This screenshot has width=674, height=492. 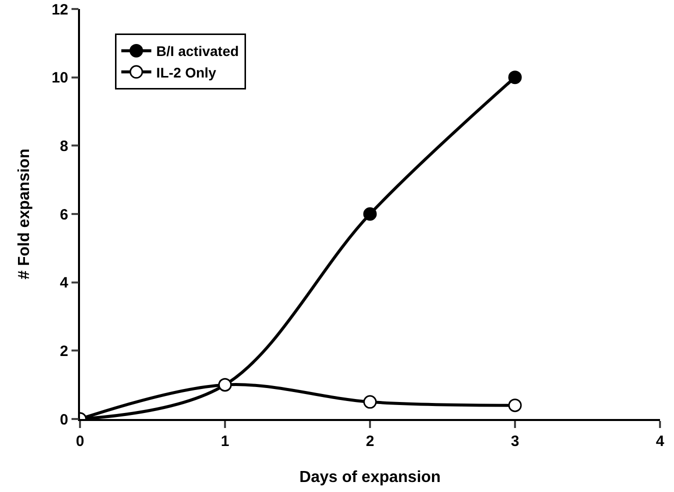 What do you see at coordinates (225, 441) in the screenshot?
I see `x-tick-label: 1` at bounding box center [225, 441].